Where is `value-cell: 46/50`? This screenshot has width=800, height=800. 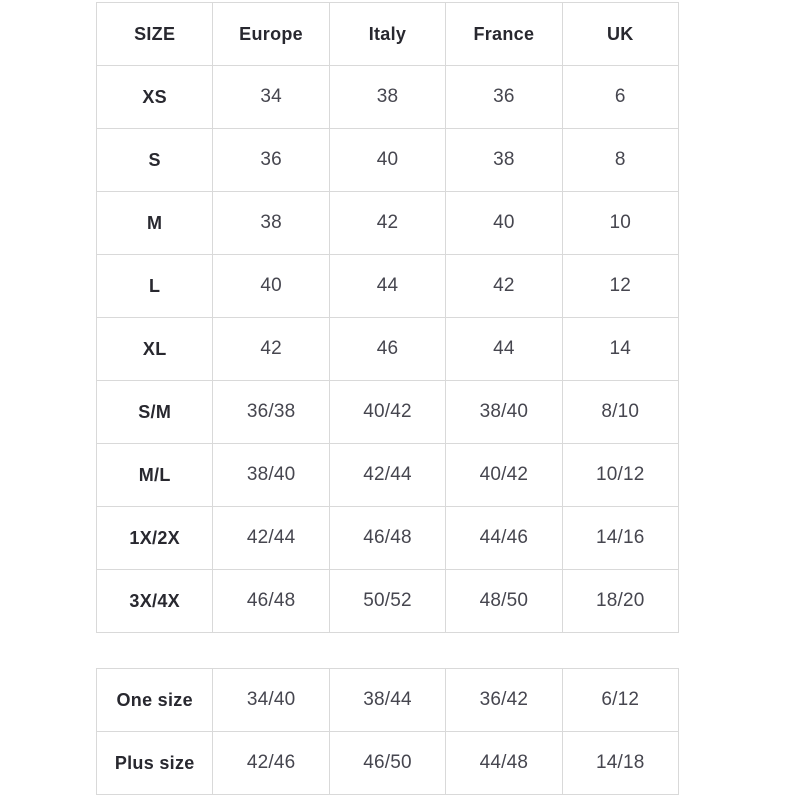 value-cell: 46/50 is located at coordinates (387, 763).